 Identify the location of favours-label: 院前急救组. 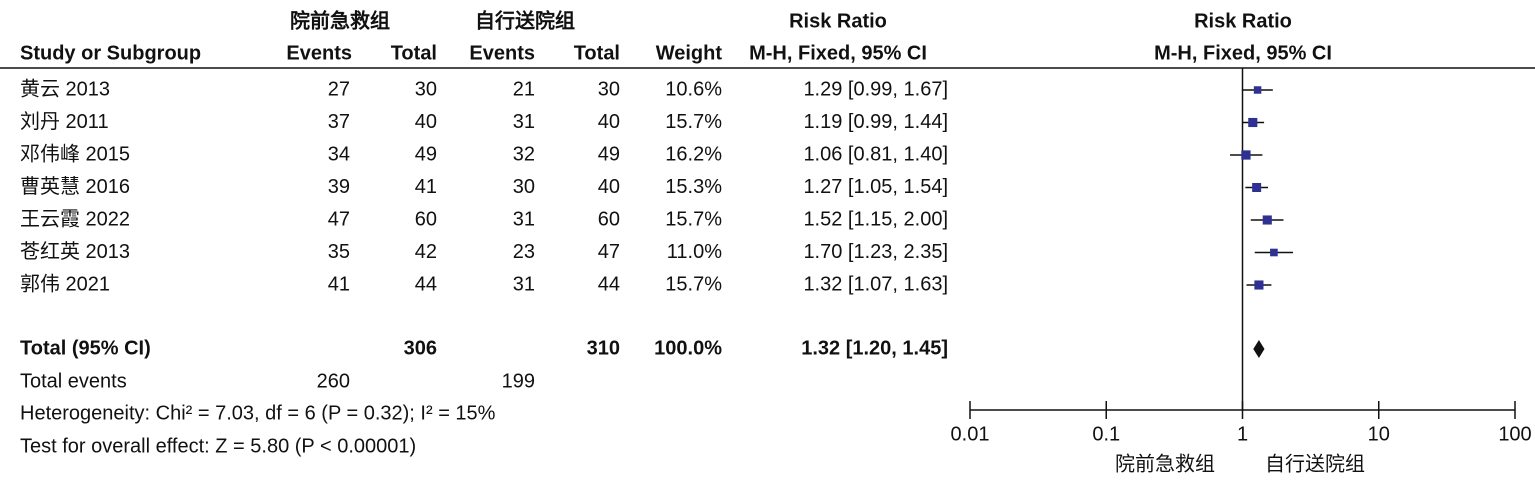
(1165, 463).